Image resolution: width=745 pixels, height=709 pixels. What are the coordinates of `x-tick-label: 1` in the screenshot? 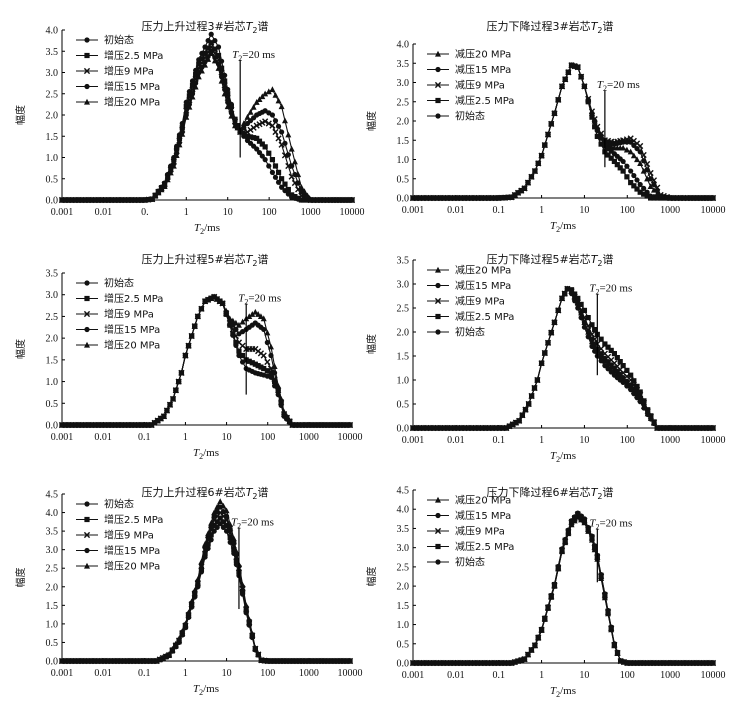 It's located at (541, 210).